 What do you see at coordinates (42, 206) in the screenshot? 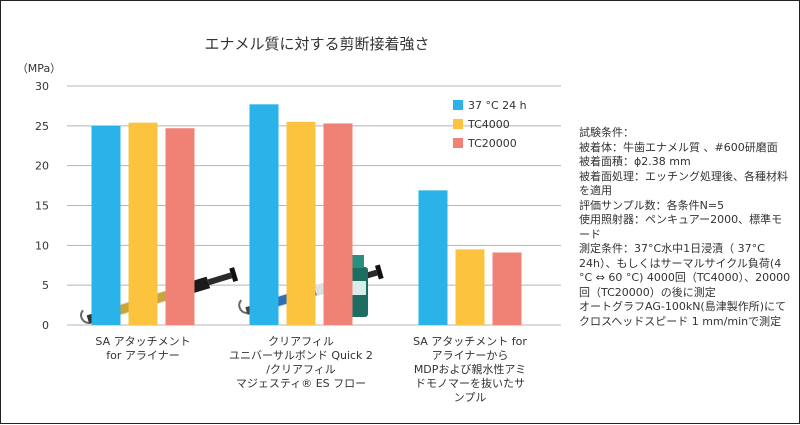
I see `y-tick-label: 15` at bounding box center [42, 206].